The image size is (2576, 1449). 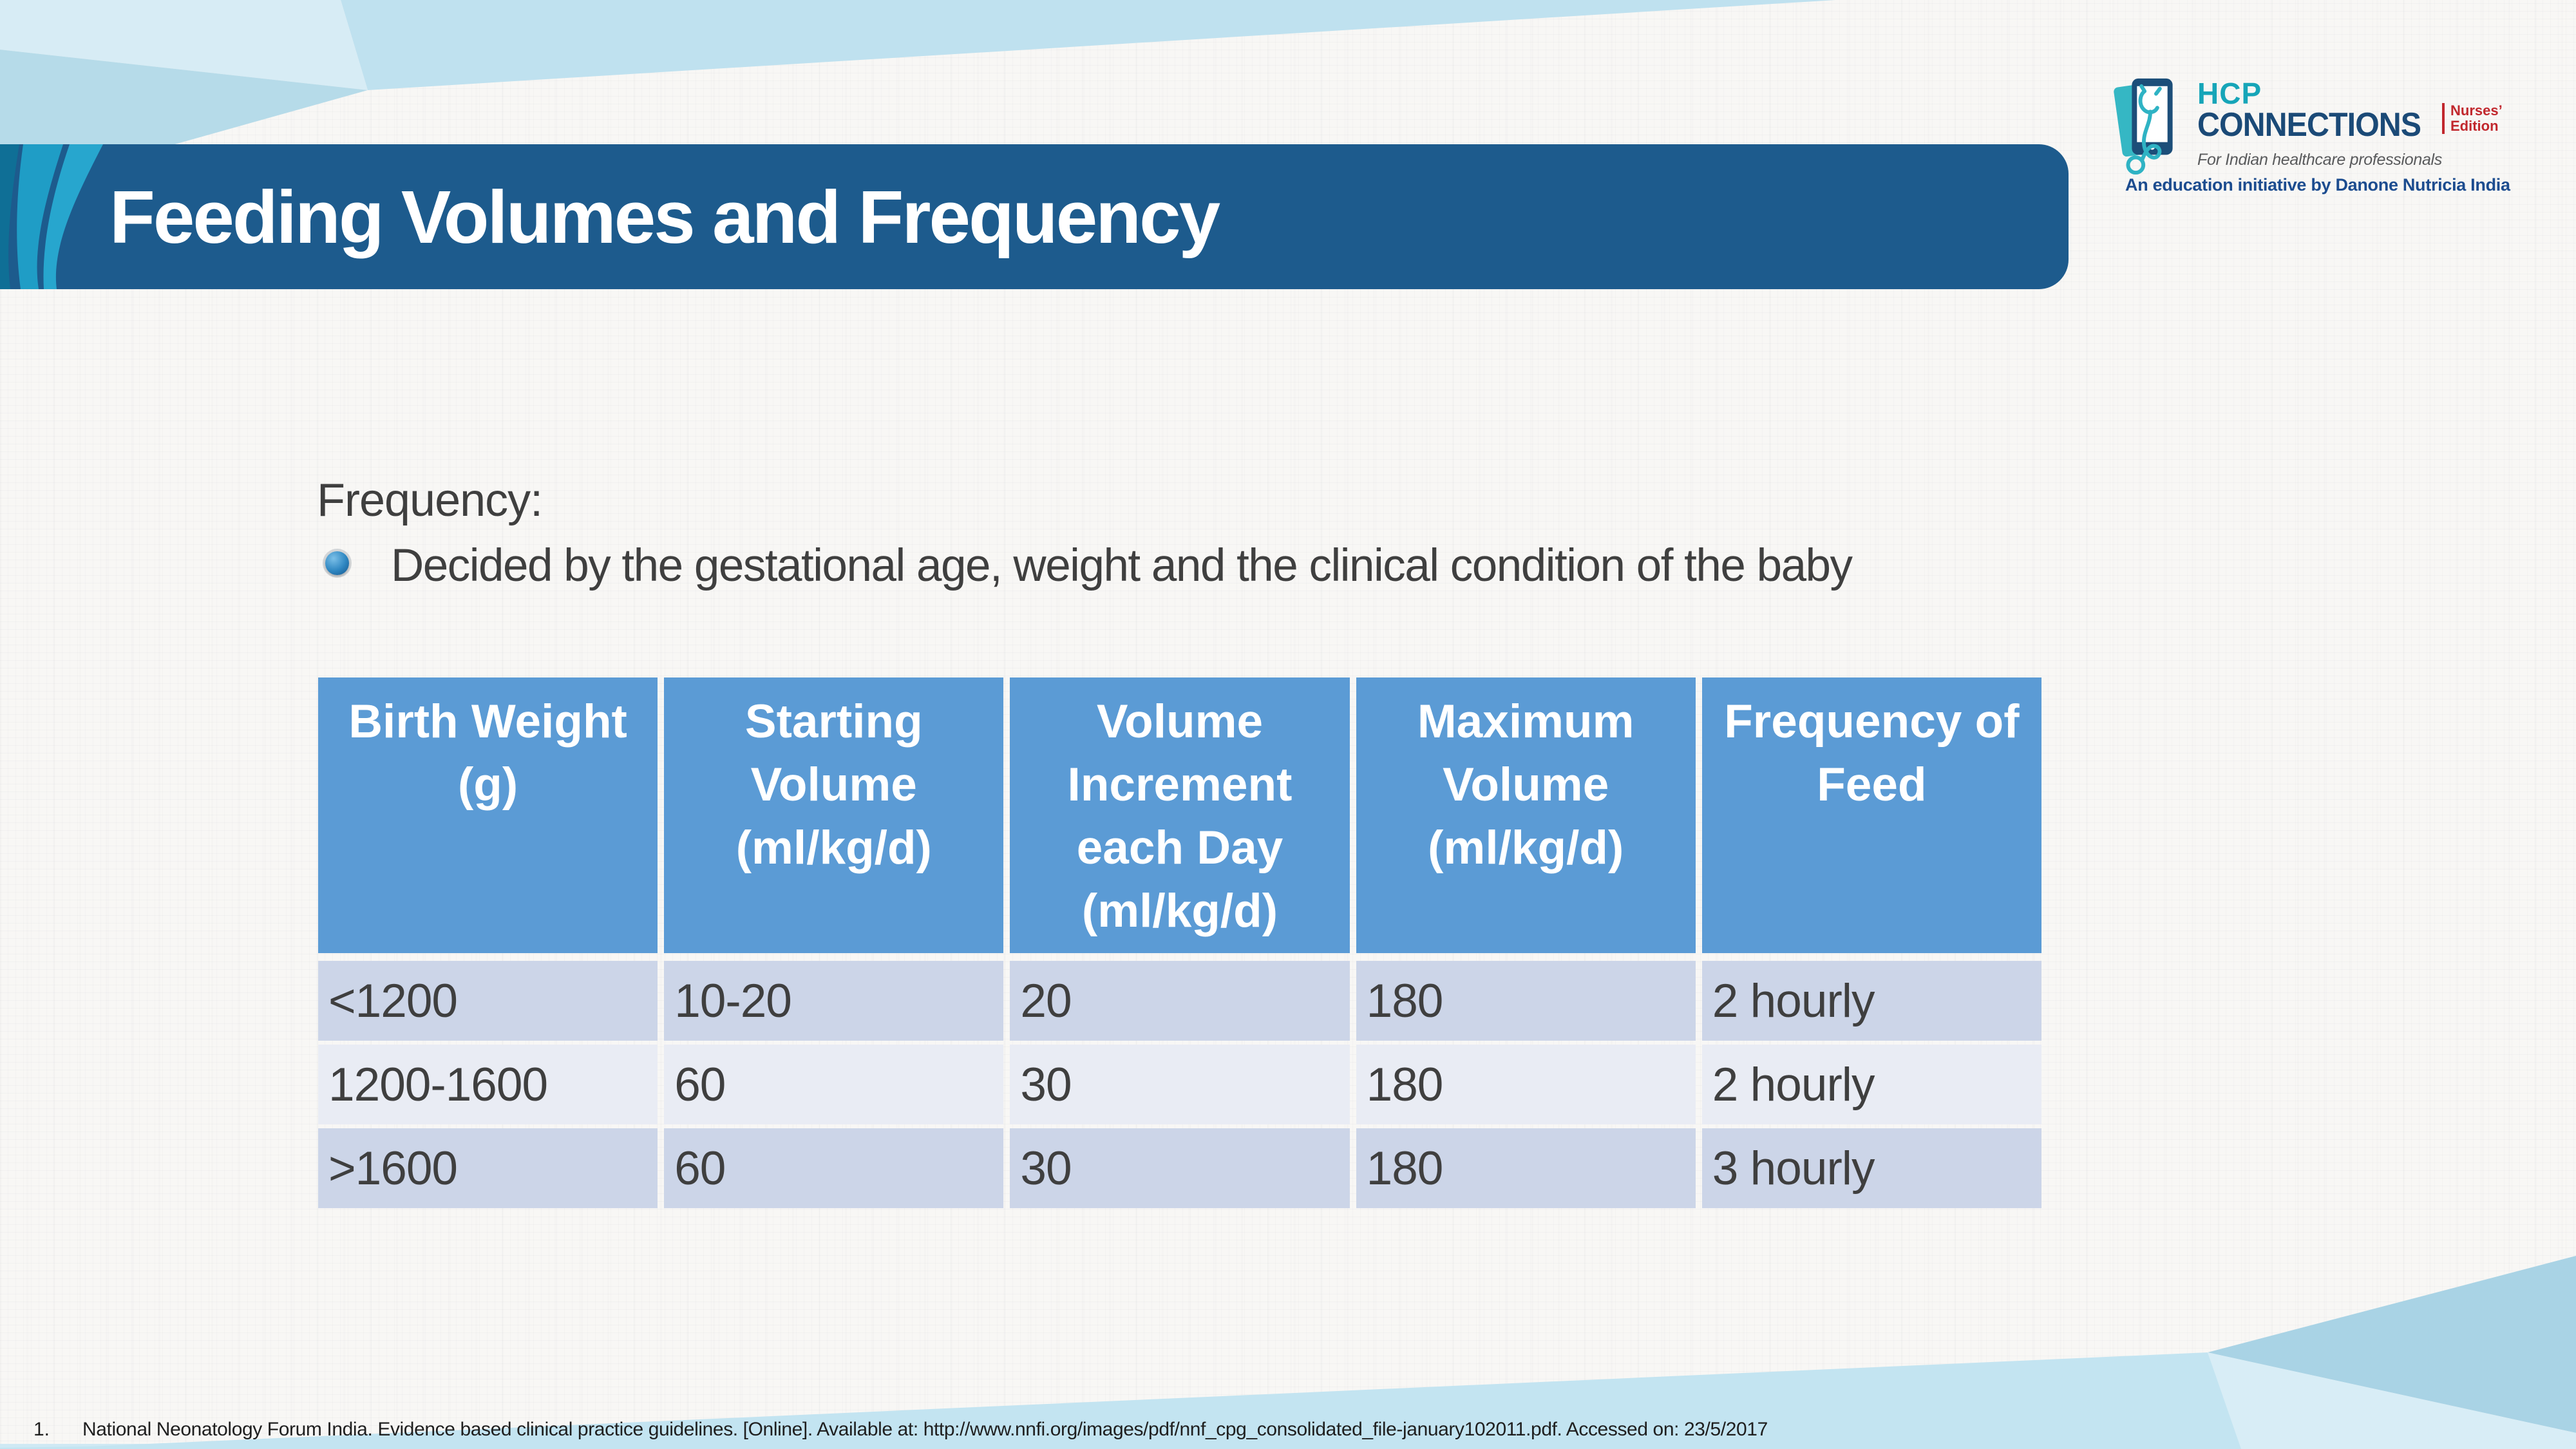 I want to click on tablet-stethoscope-icon, so click(x=2143, y=127).